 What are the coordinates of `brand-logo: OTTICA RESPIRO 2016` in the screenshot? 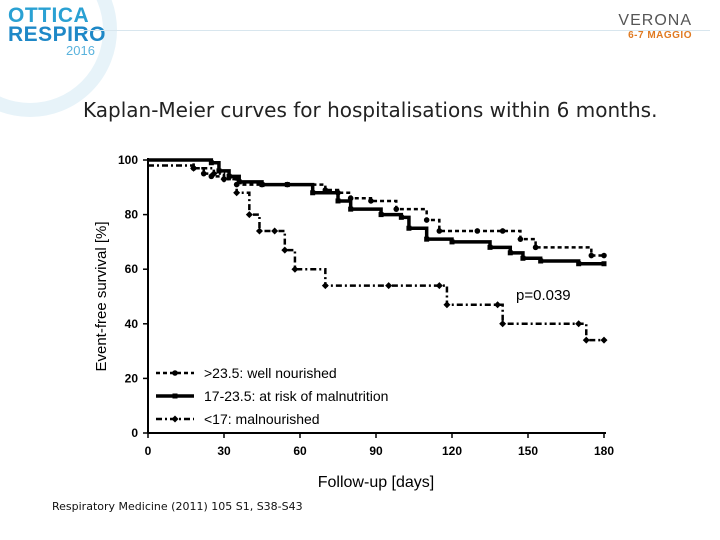 It's located at (57, 31).